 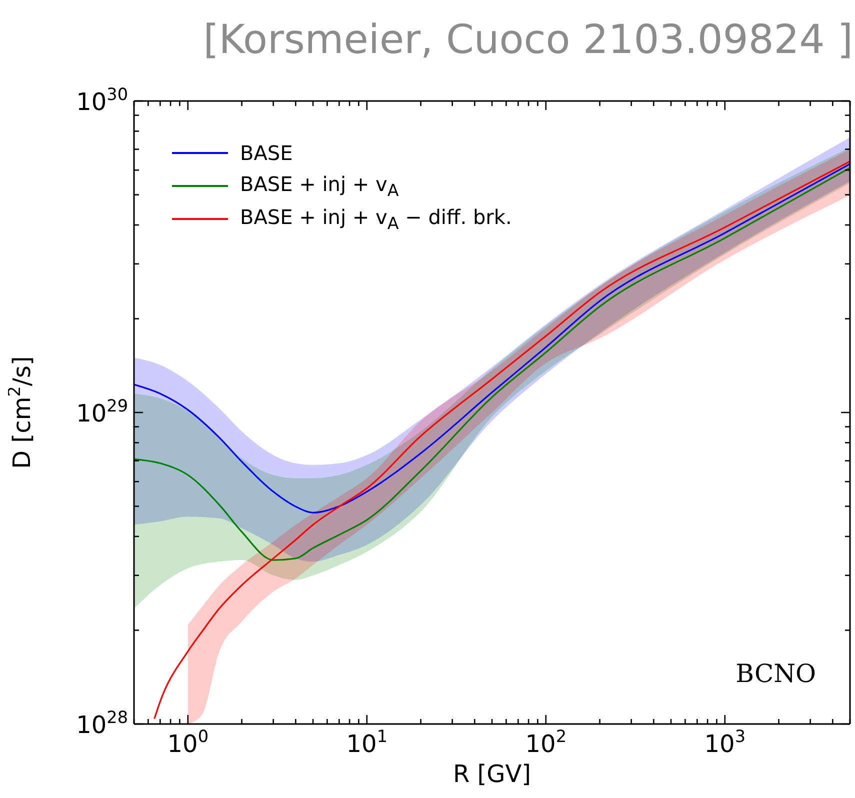 I want to click on y-tick-label: 10$^{30}$, so click(x=102, y=100).